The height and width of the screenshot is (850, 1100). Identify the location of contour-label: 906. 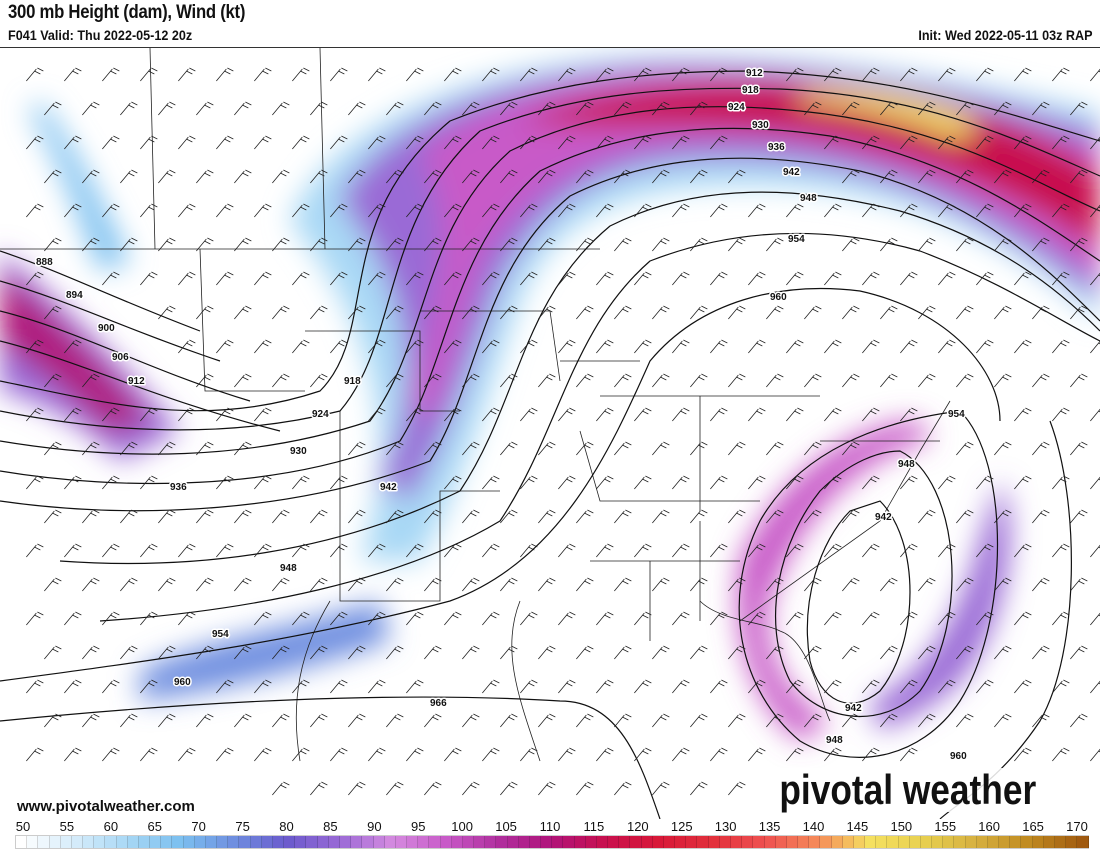
(120, 357).